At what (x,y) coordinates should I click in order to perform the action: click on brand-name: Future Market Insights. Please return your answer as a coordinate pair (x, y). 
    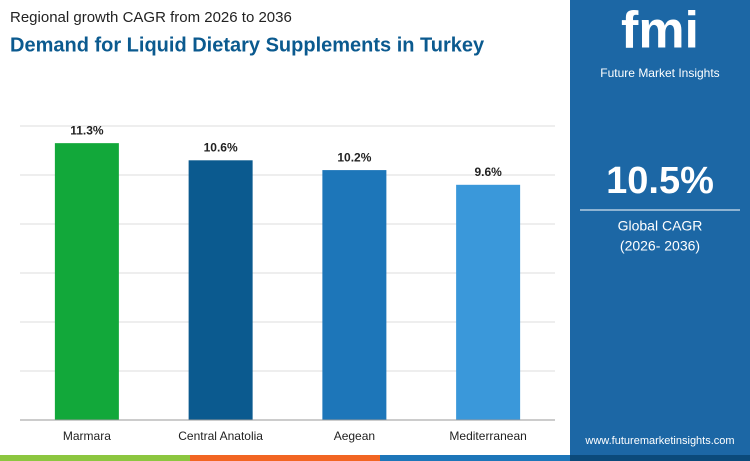
    Looking at the image, I should click on (659, 73).